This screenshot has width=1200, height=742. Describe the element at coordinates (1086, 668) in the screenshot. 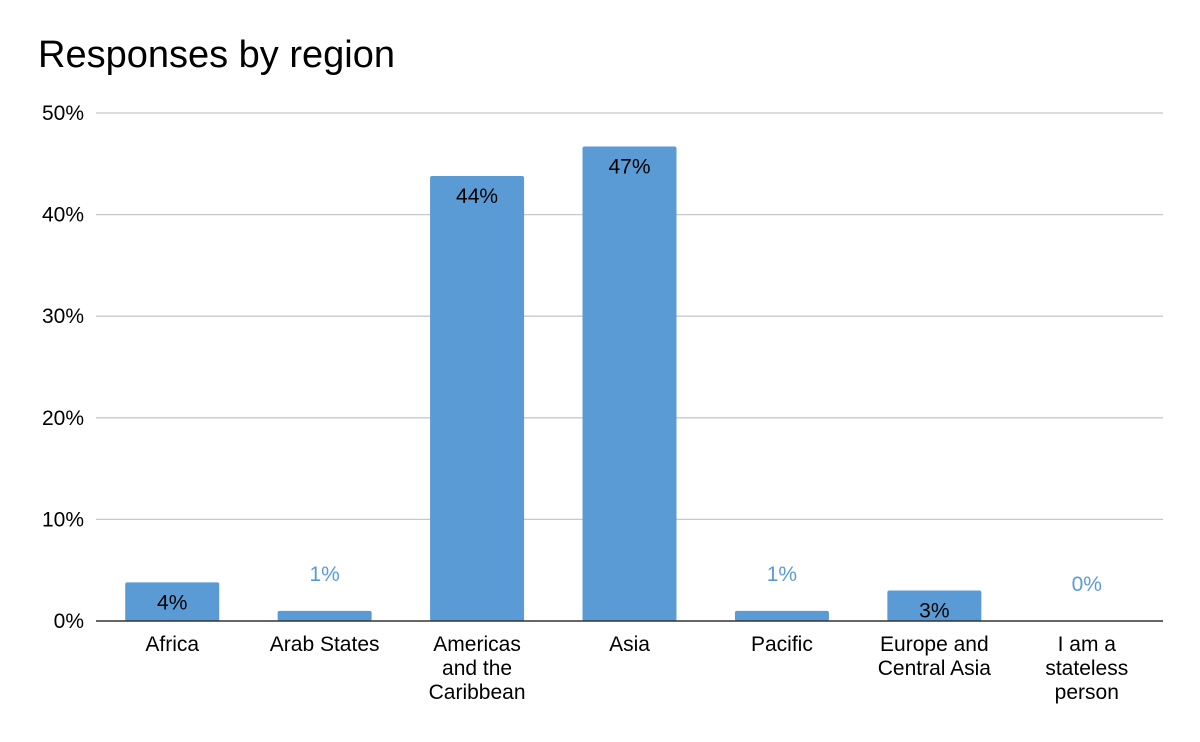

I see `x-tick-label: I am a stateless person` at that location.